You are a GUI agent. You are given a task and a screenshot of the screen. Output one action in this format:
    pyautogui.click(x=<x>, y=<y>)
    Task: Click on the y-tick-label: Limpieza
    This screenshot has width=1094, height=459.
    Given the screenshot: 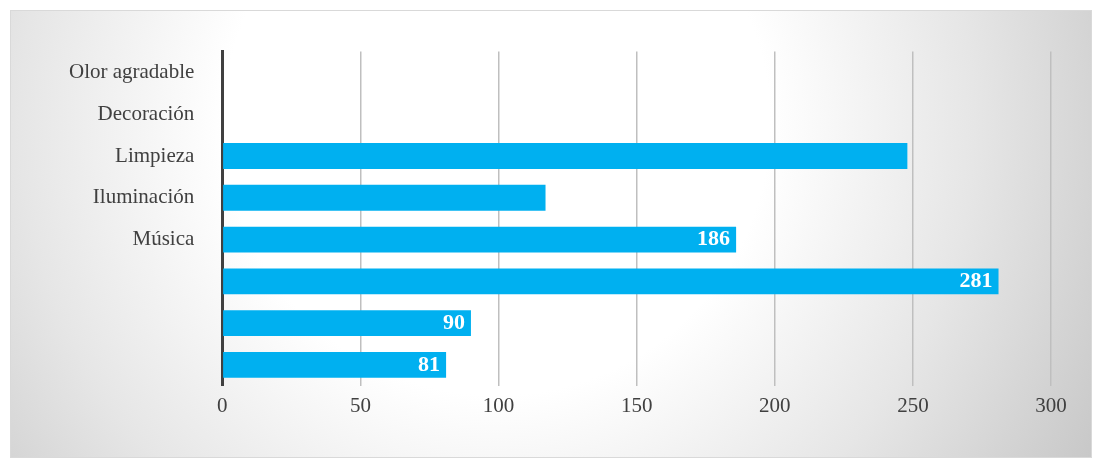 What is the action you would take?
    pyautogui.click(x=155, y=154)
    